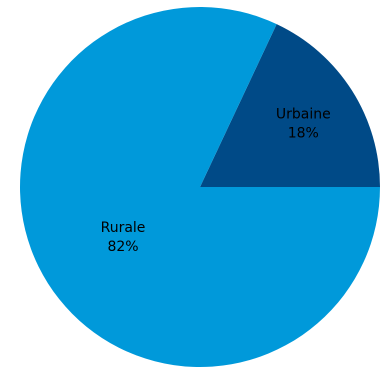 The width and height of the screenshot is (381, 367). I want to click on slice-value-label-urbaine: 18%, so click(303, 133).